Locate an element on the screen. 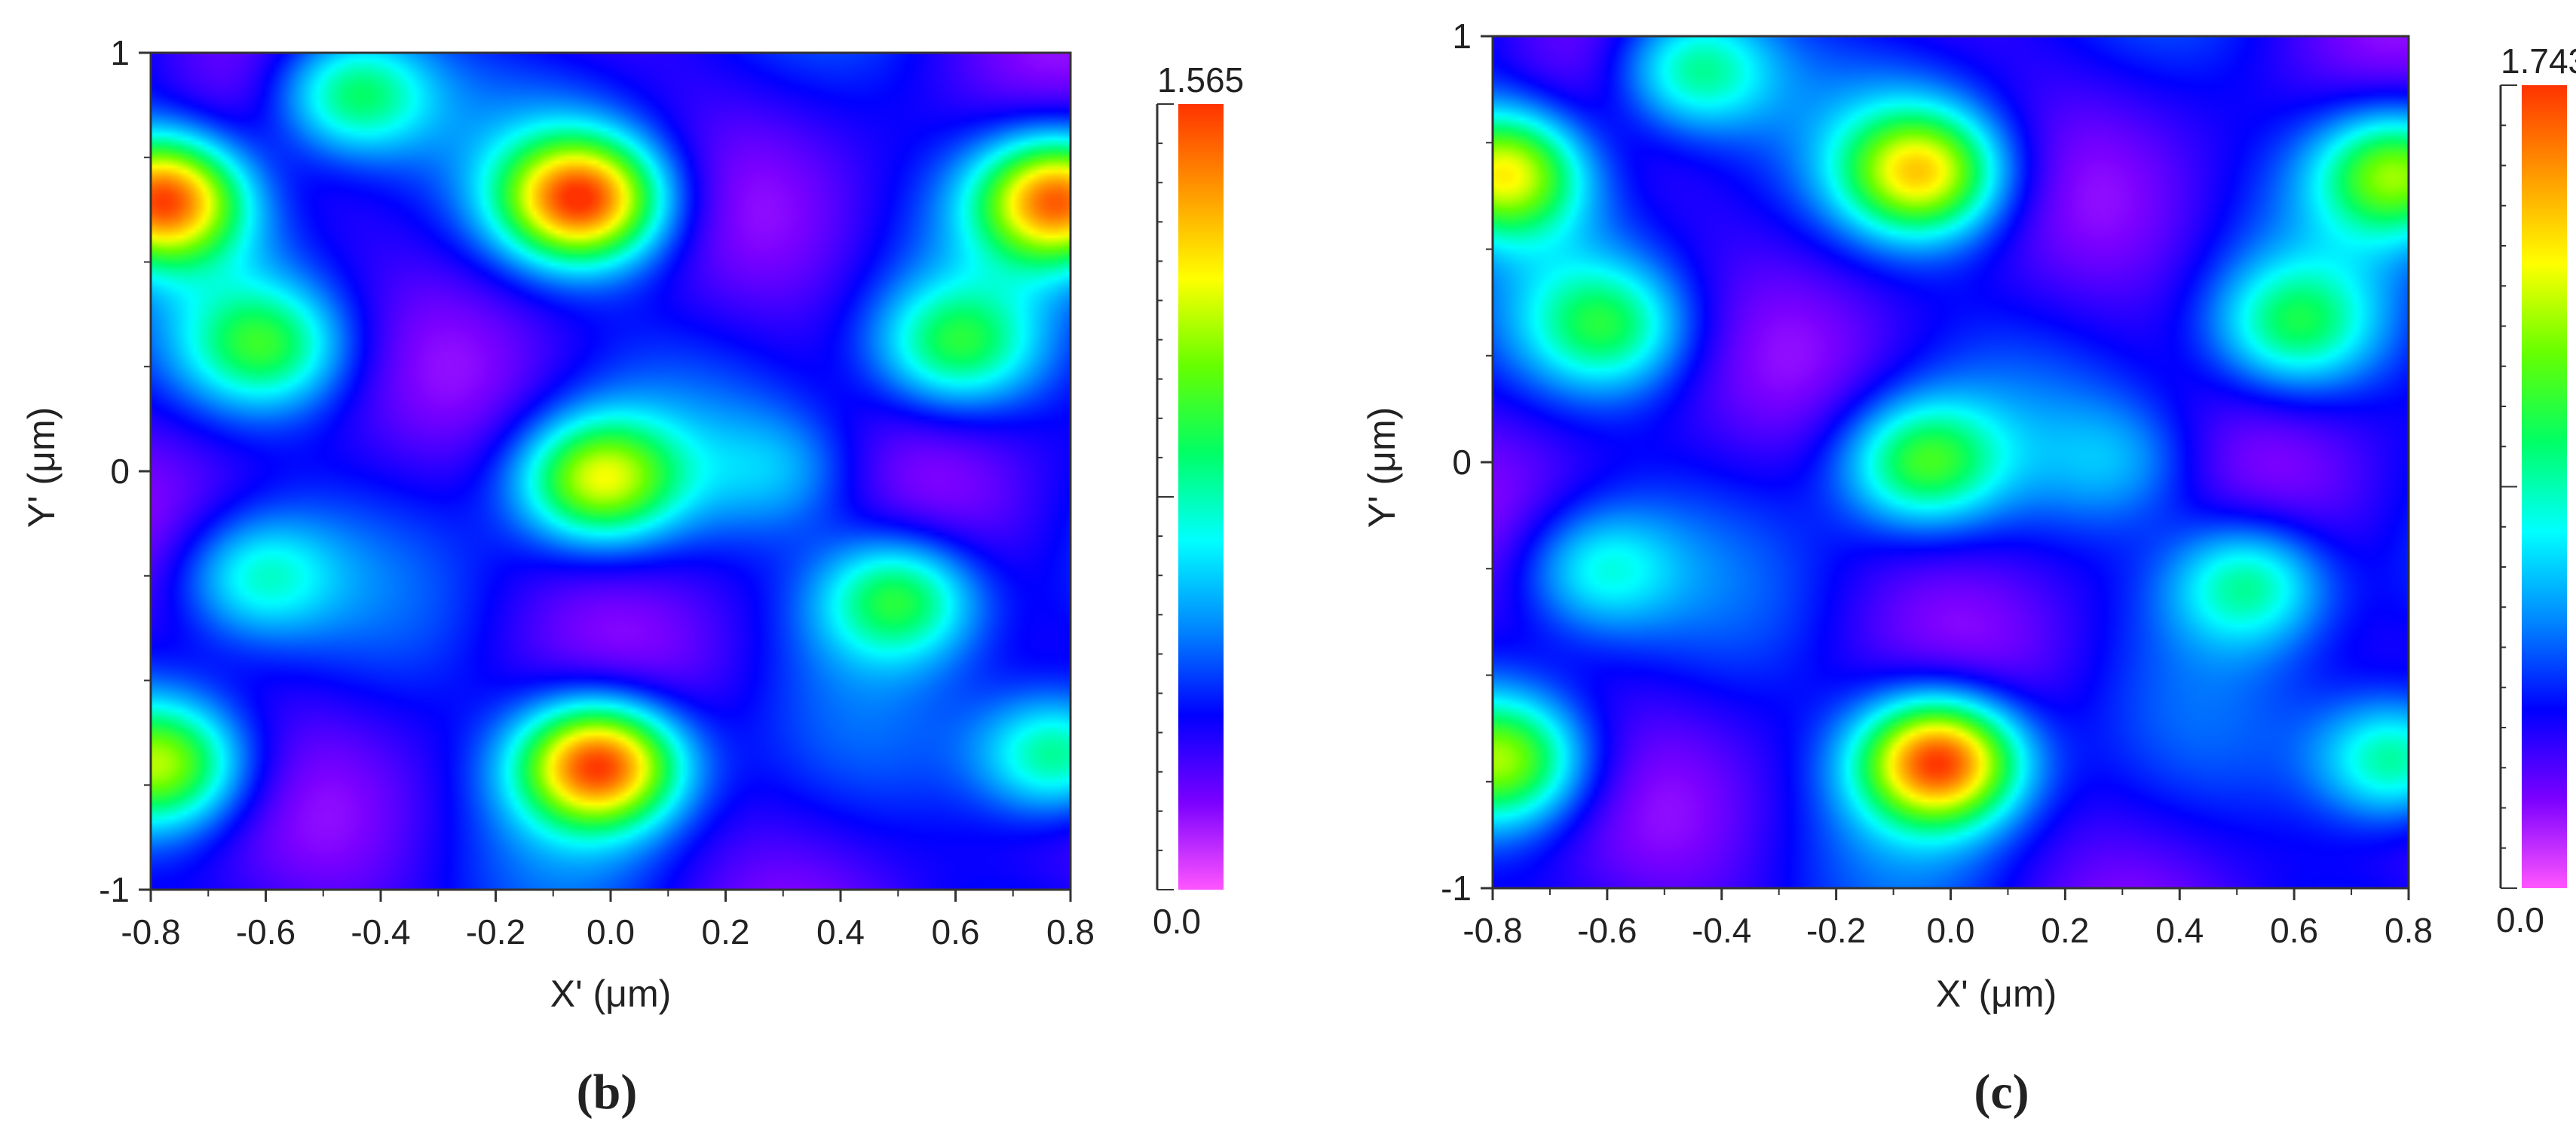 The image size is (2576, 1140). colorbar-max-label: 1.565 is located at coordinates (1200, 80).